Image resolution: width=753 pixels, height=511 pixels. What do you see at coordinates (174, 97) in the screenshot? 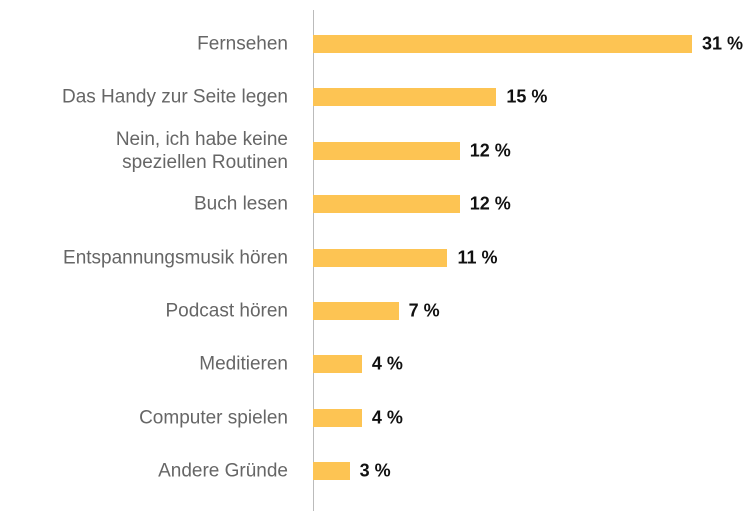
I see `category-label: Das Handy zur Seite legen` at bounding box center [174, 97].